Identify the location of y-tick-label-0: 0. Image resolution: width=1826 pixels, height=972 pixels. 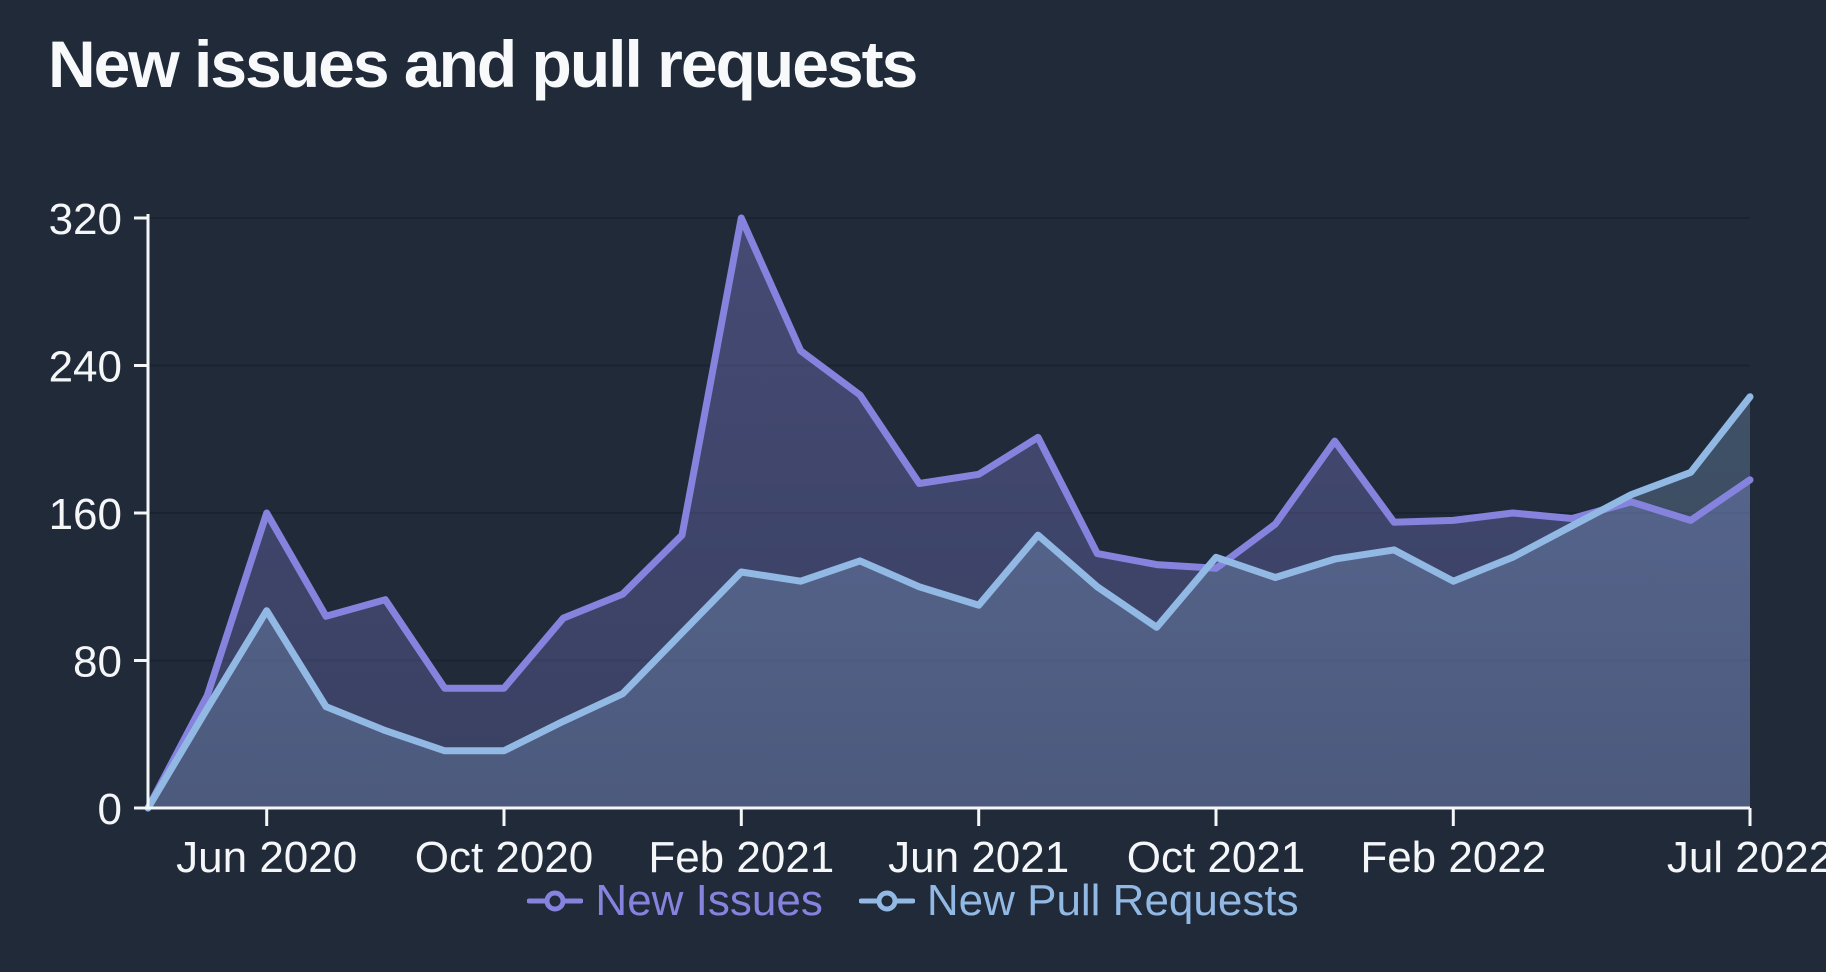
(110, 809).